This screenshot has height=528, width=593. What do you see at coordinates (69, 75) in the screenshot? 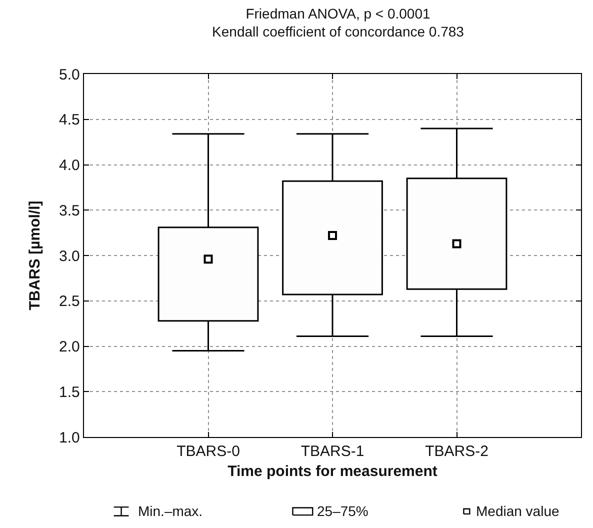
I see `y-tick-label: 5.0` at bounding box center [69, 75].